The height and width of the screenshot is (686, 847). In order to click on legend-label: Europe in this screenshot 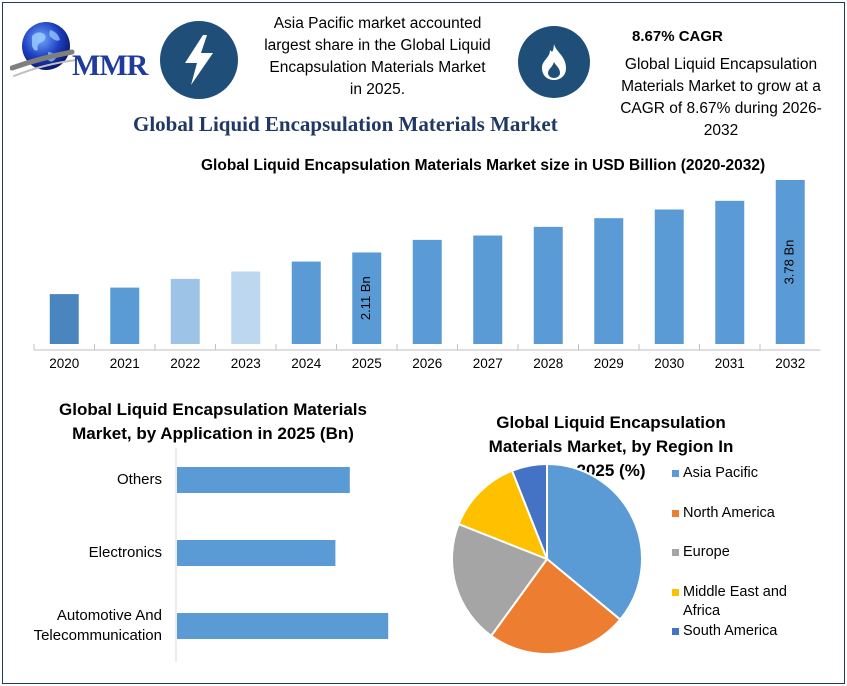, I will do `click(706, 552)`.